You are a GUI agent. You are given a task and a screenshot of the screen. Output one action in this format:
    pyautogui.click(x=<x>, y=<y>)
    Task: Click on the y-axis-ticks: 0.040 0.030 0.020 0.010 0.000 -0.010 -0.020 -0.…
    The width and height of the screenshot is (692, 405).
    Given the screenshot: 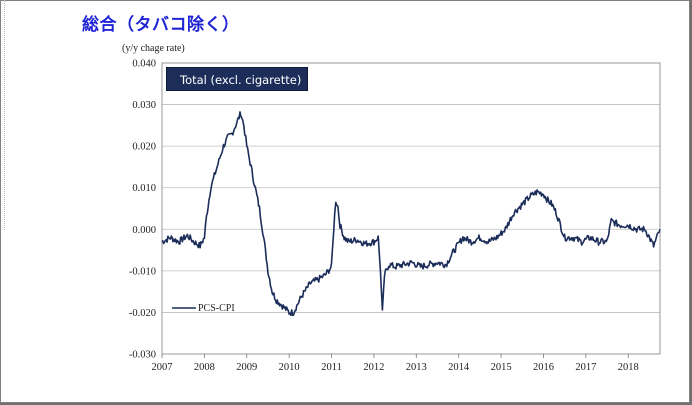 What is the action you would take?
    pyautogui.click(x=142, y=210)
    